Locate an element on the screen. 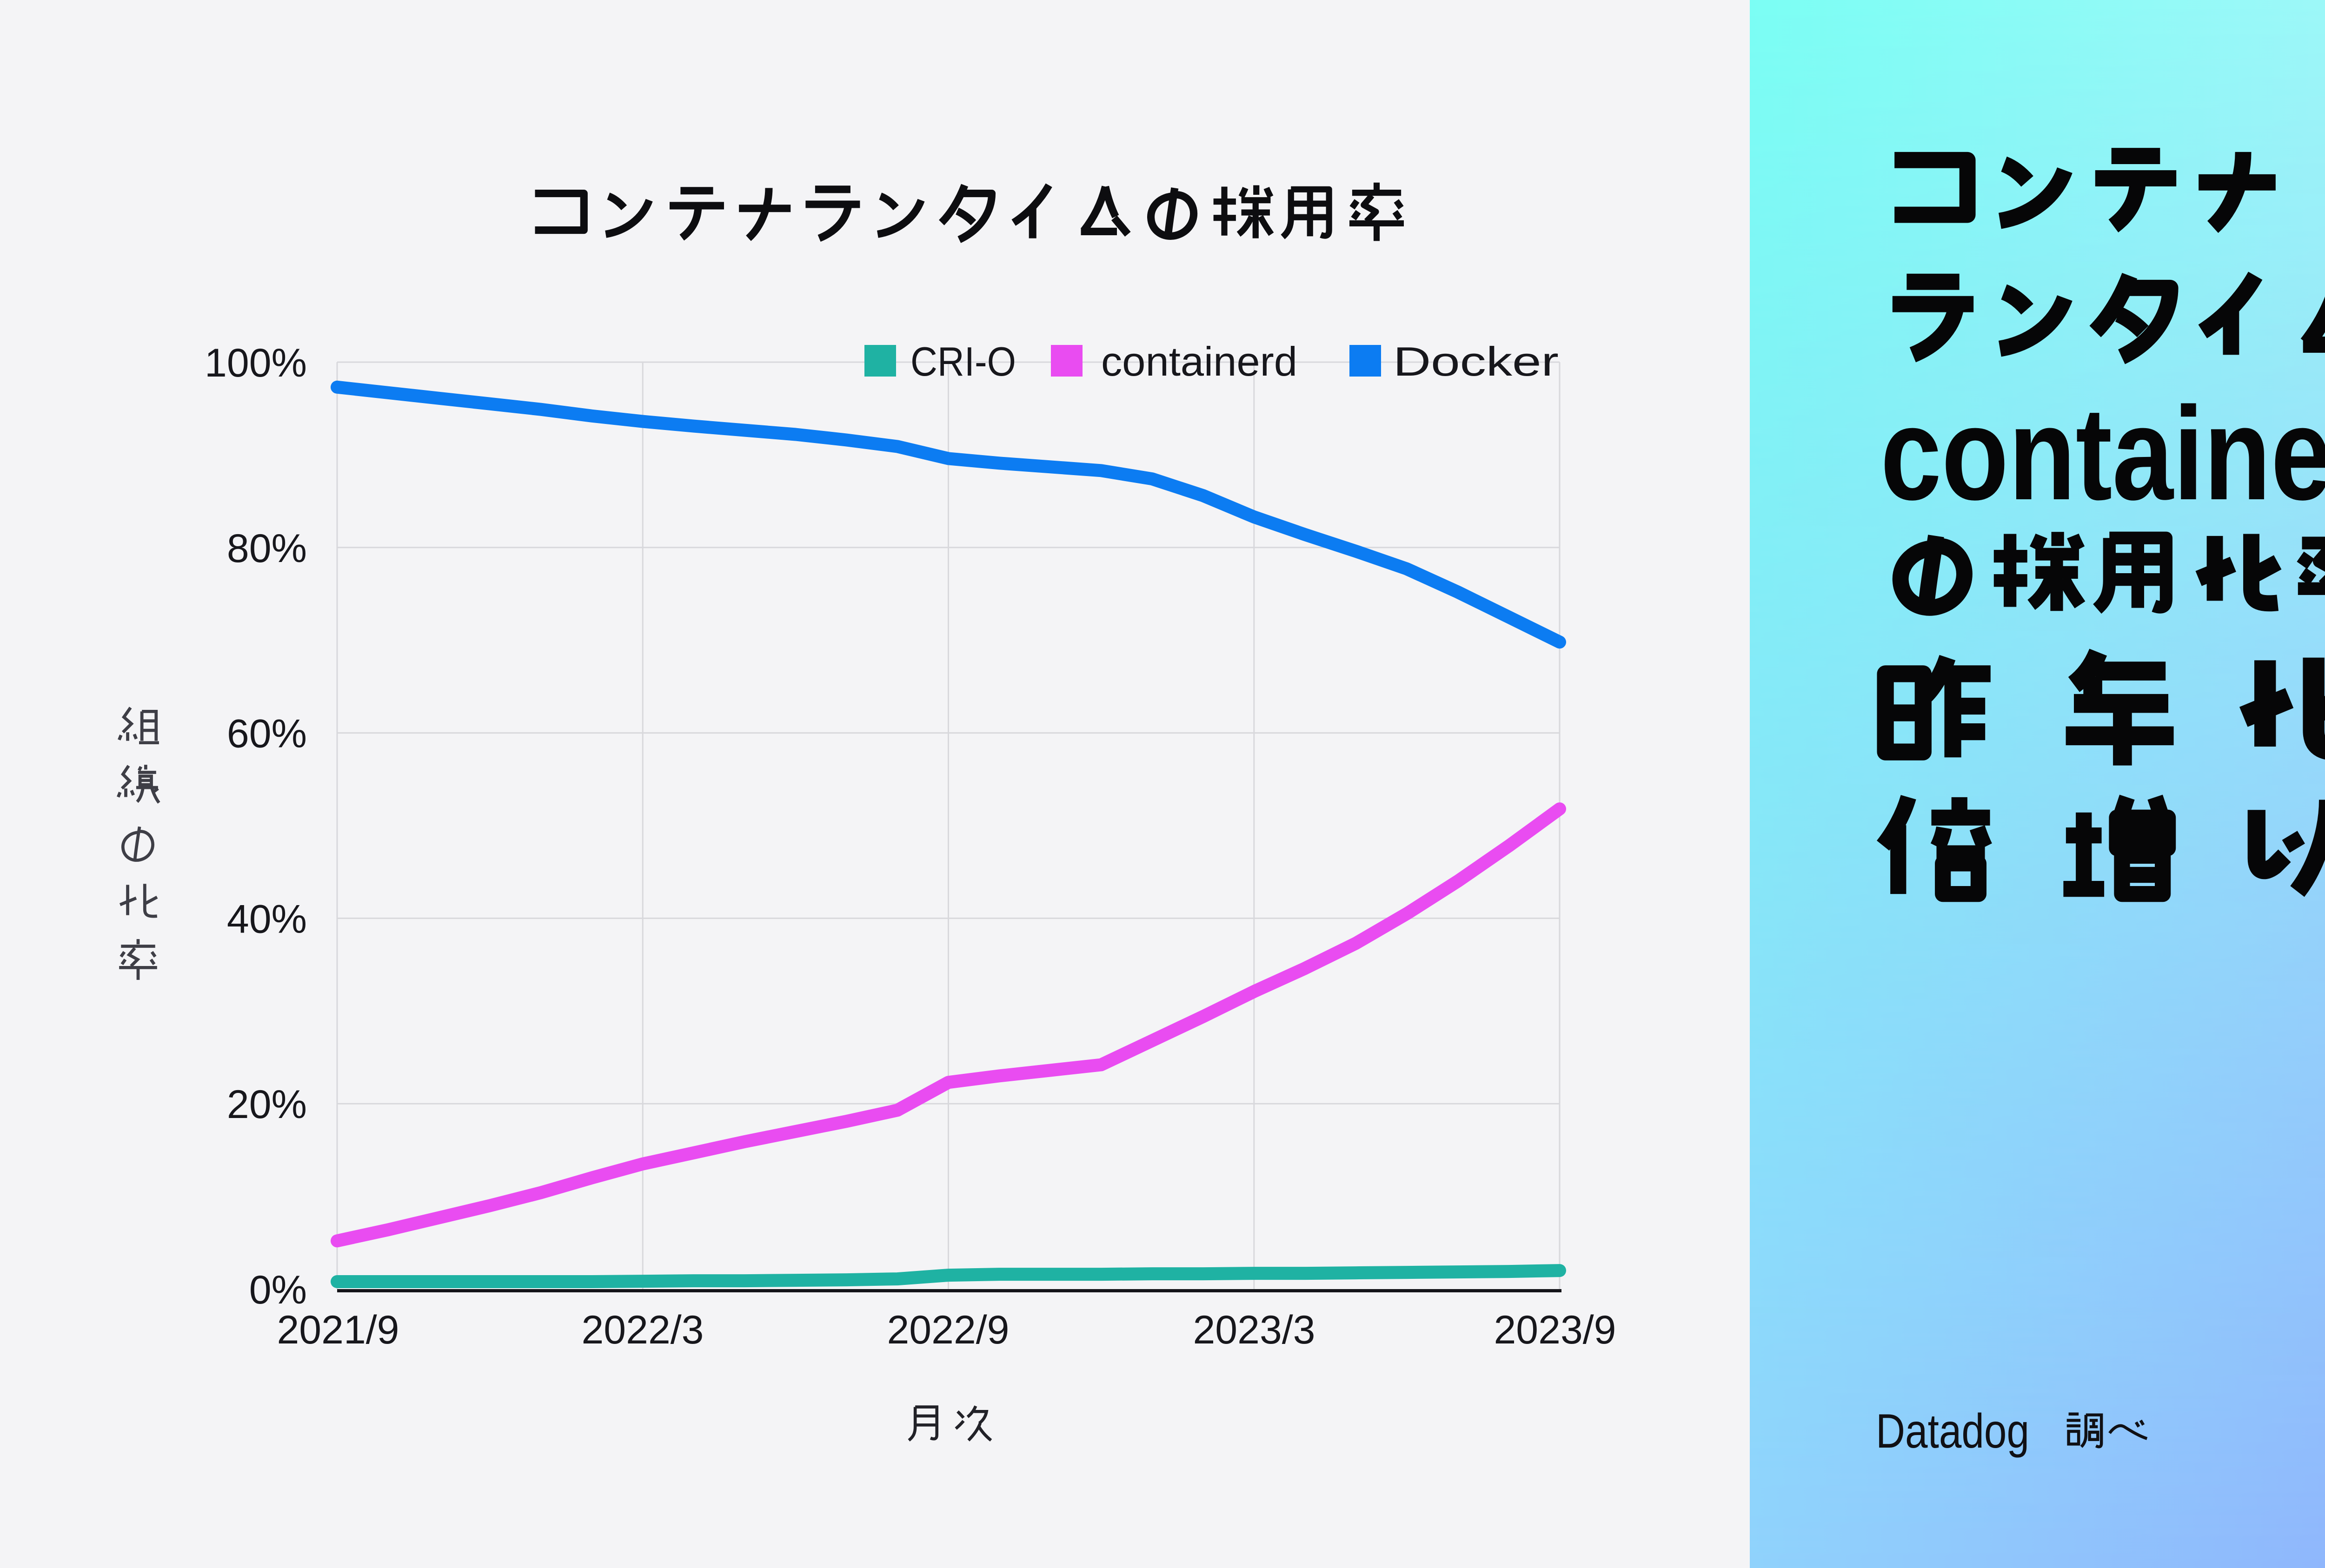  svg-text: 100% is located at coordinates (256, 363).